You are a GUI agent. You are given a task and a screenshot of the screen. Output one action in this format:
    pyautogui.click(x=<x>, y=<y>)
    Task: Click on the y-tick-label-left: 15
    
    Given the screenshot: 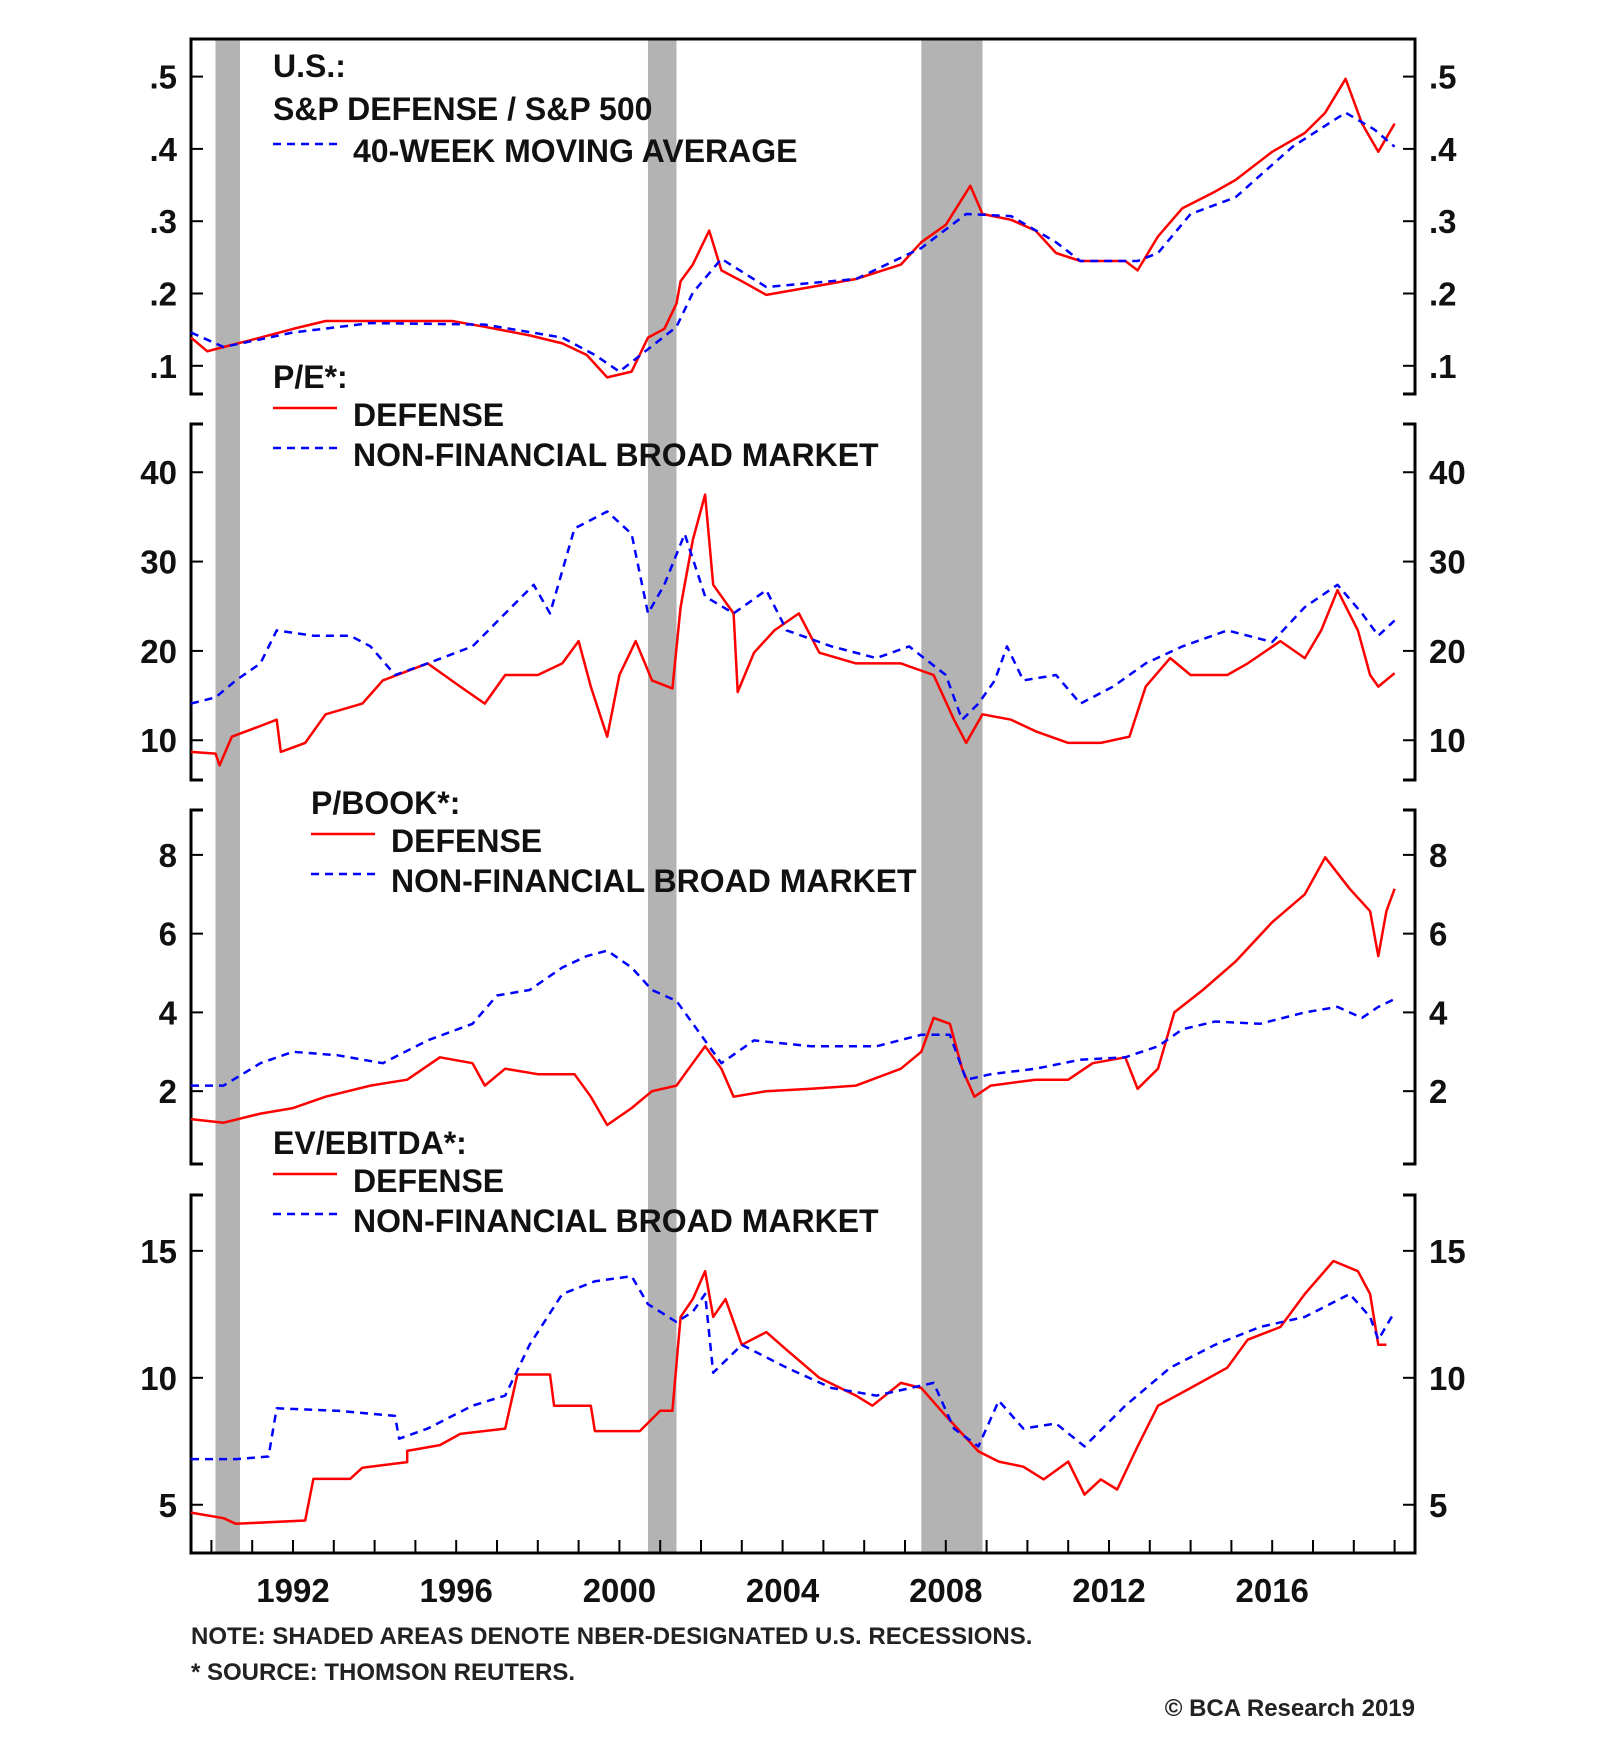 What is the action you would take?
    pyautogui.click(x=158, y=1251)
    